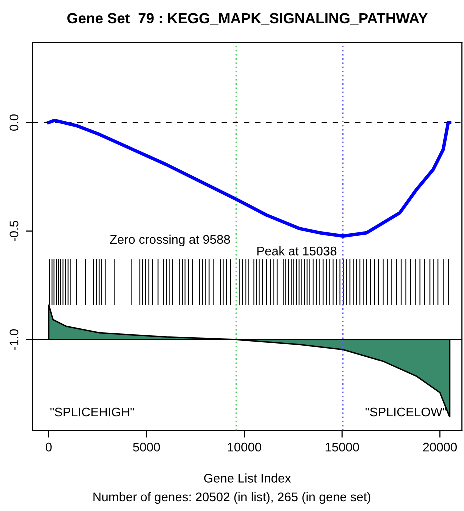 The width and height of the screenshot is (464, 511). I want to click on x-axis-title: Gene List Index, so click(248, 478).